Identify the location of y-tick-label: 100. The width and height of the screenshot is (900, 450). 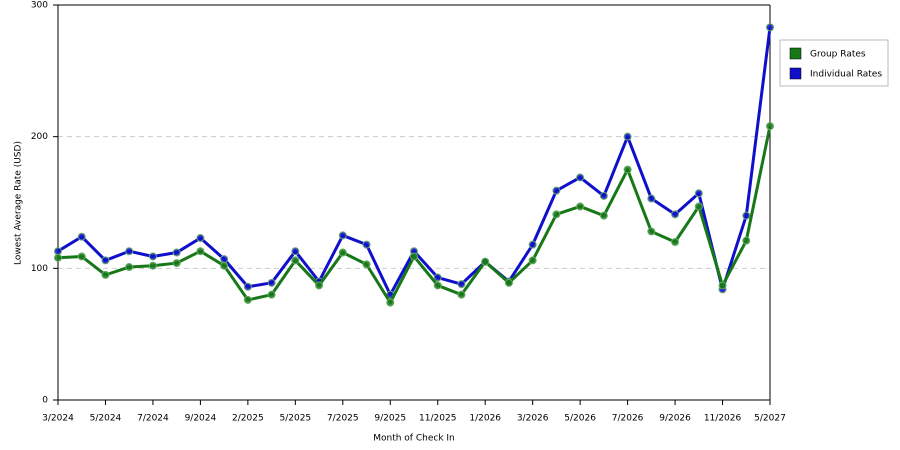
(39, 269).